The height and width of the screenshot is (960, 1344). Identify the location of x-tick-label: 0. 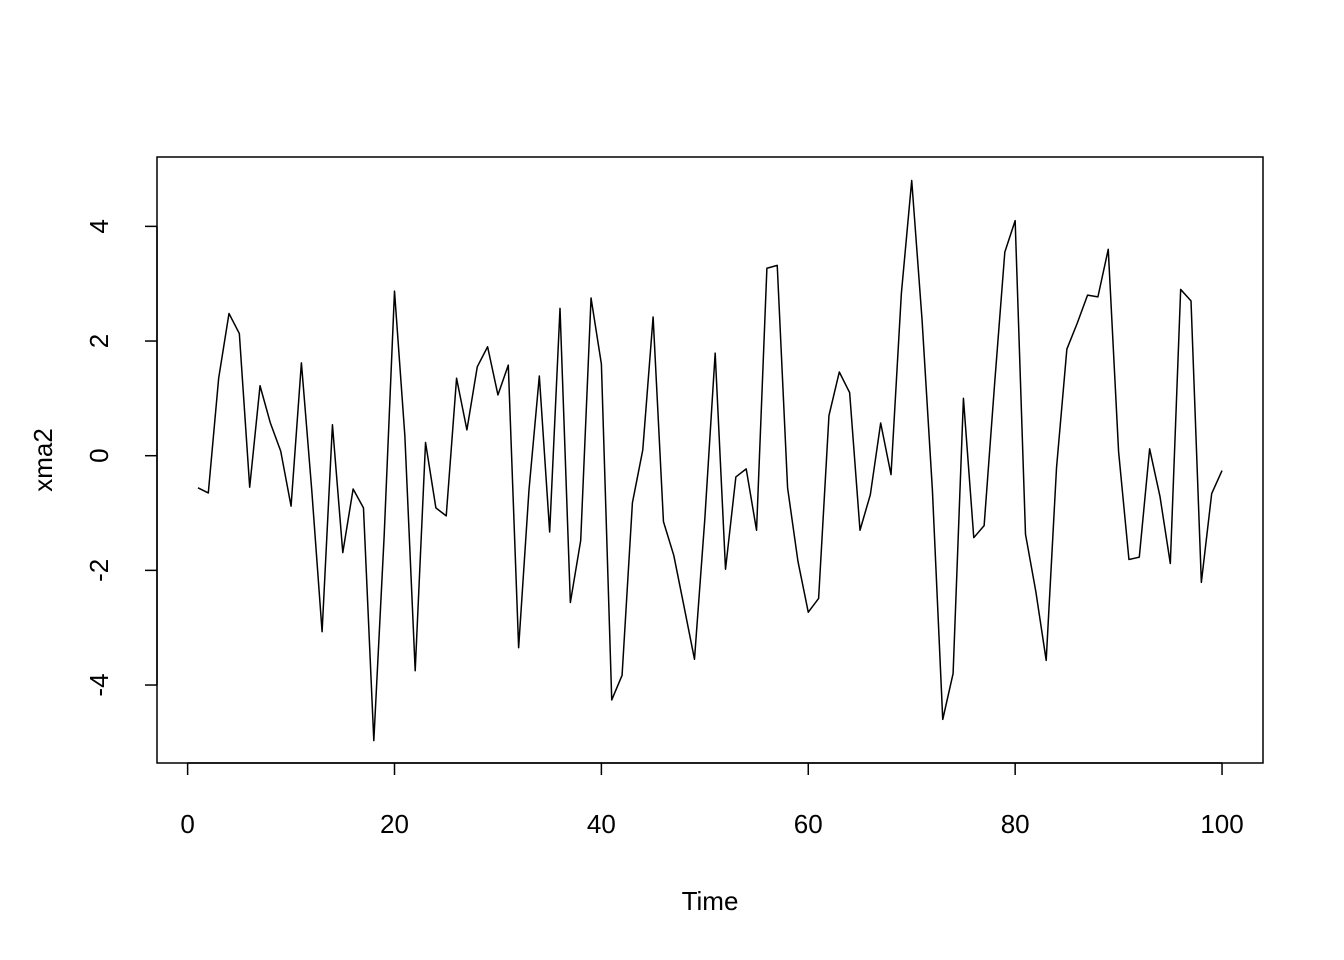
(187, 824).